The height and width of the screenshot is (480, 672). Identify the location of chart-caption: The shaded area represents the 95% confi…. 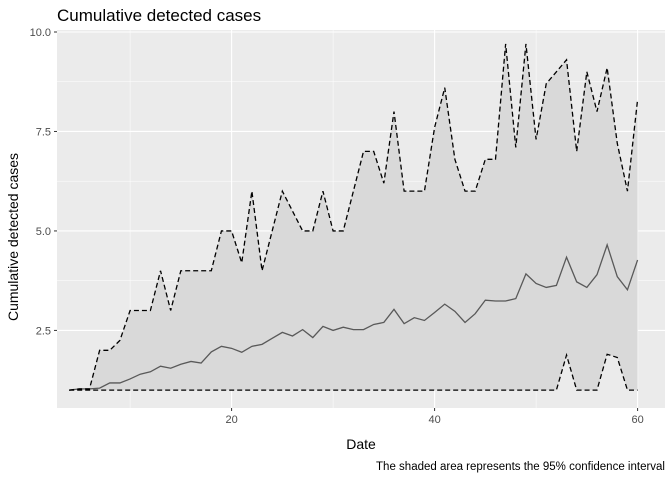
(520, 467).